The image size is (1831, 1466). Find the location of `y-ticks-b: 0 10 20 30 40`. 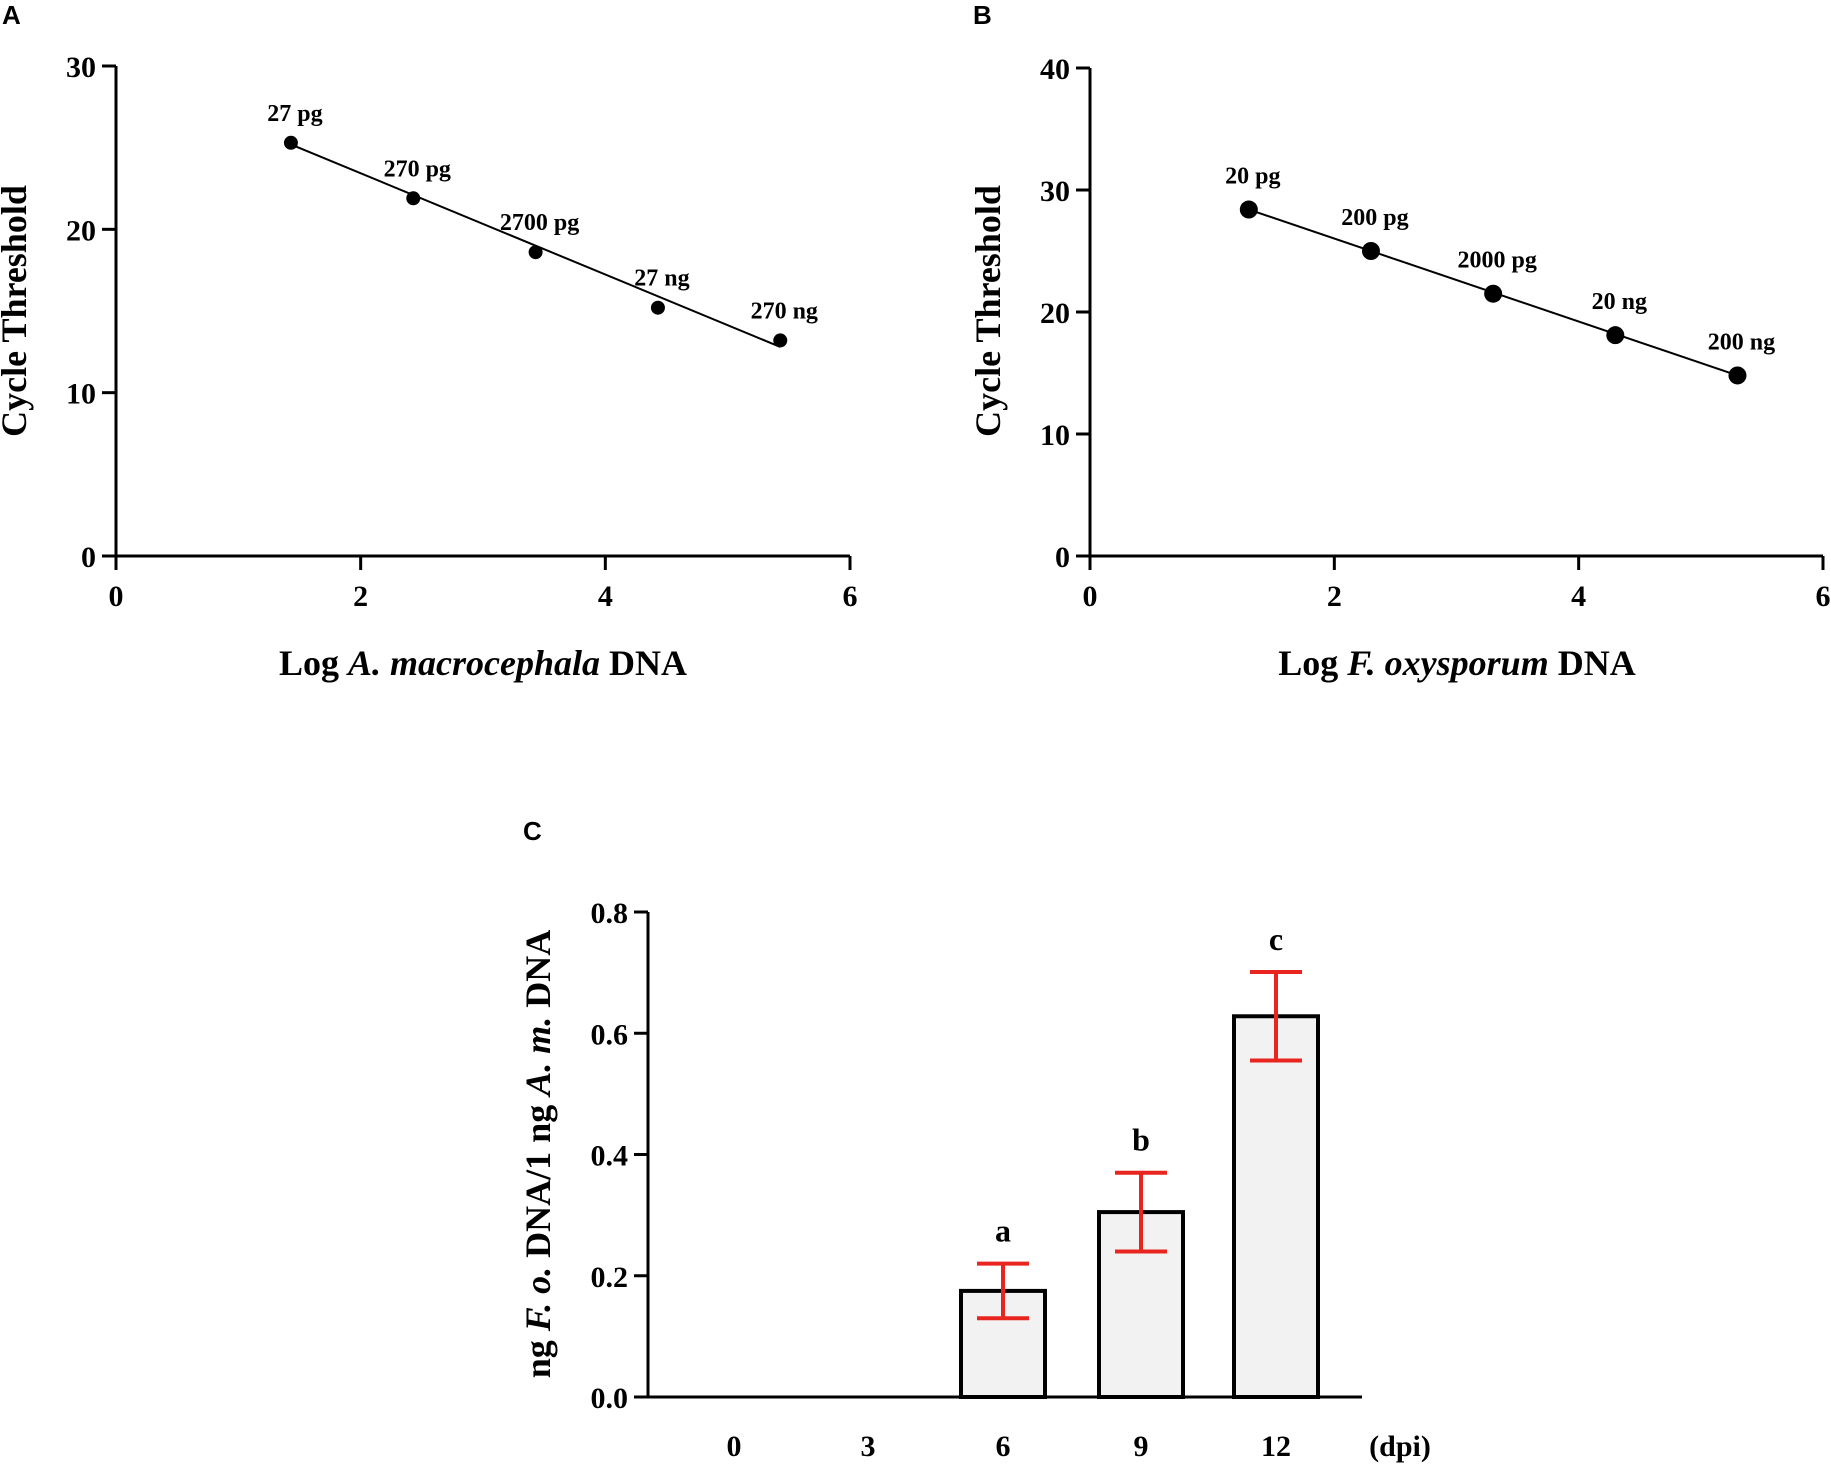

y-ticks-b: 0 10 20 30 40 is located at coordinates (1065, 313).